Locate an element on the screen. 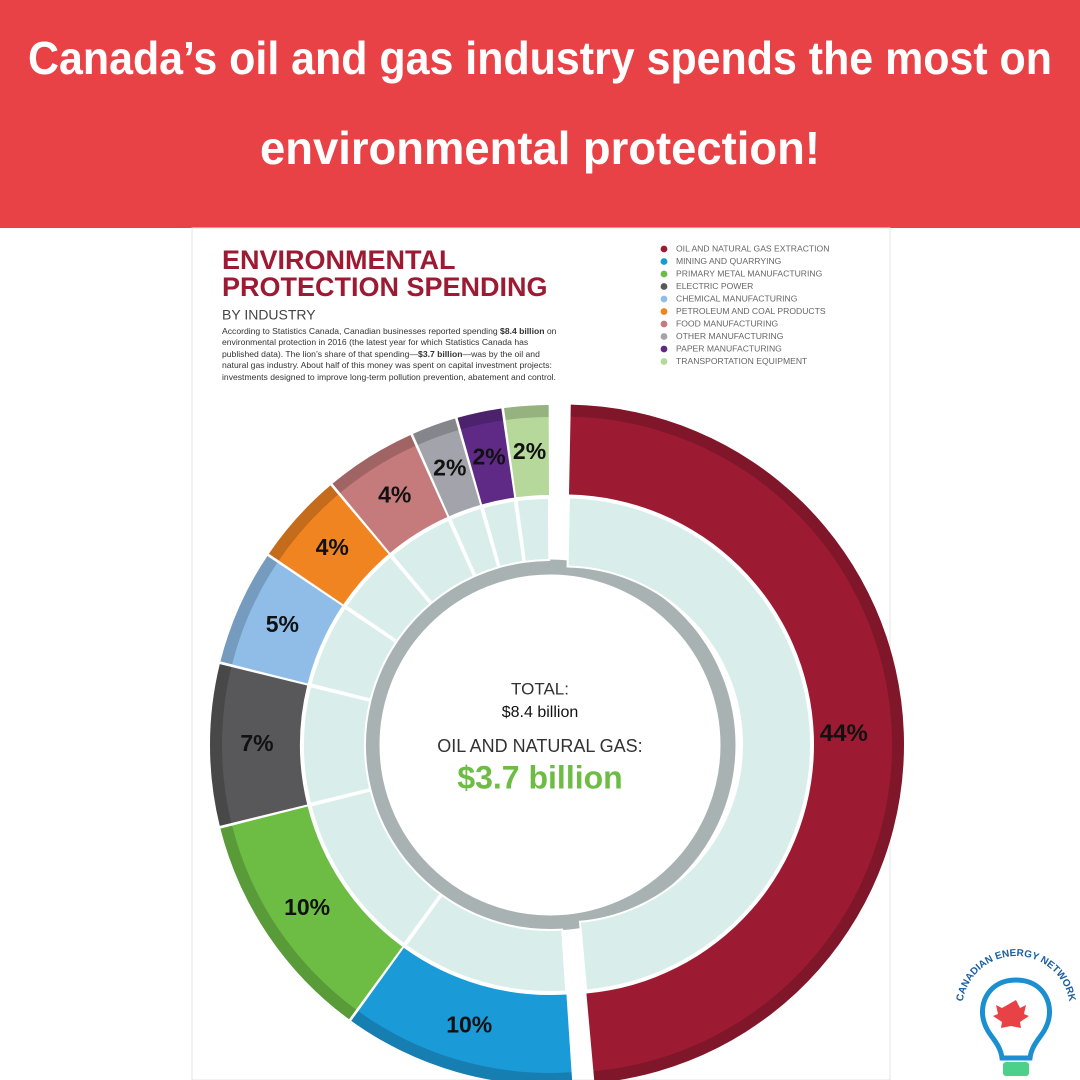 This screenshot has height=1080, width=1080. logo-bulb is located at coordinates (1016, 1019).